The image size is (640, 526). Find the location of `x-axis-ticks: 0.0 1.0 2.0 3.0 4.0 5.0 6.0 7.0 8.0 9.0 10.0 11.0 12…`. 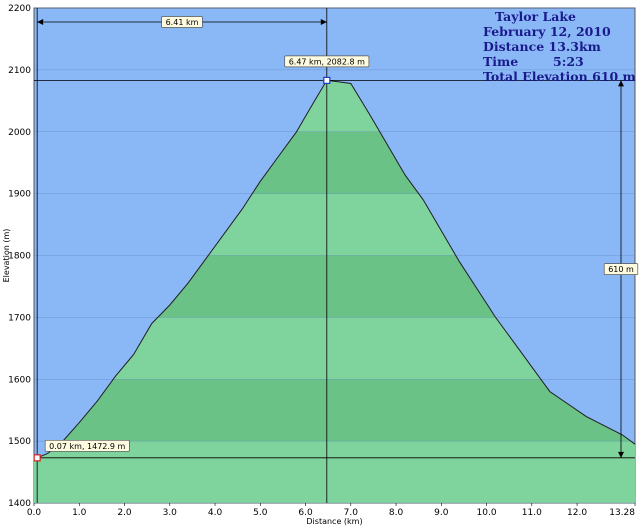

x-axis-ticks: 0.0 1.0 2.0 3.0 4.0 5.0 6.0 7.0 8.0 9.0 10.0 11.0 12… is located at coordinates (331, 510).